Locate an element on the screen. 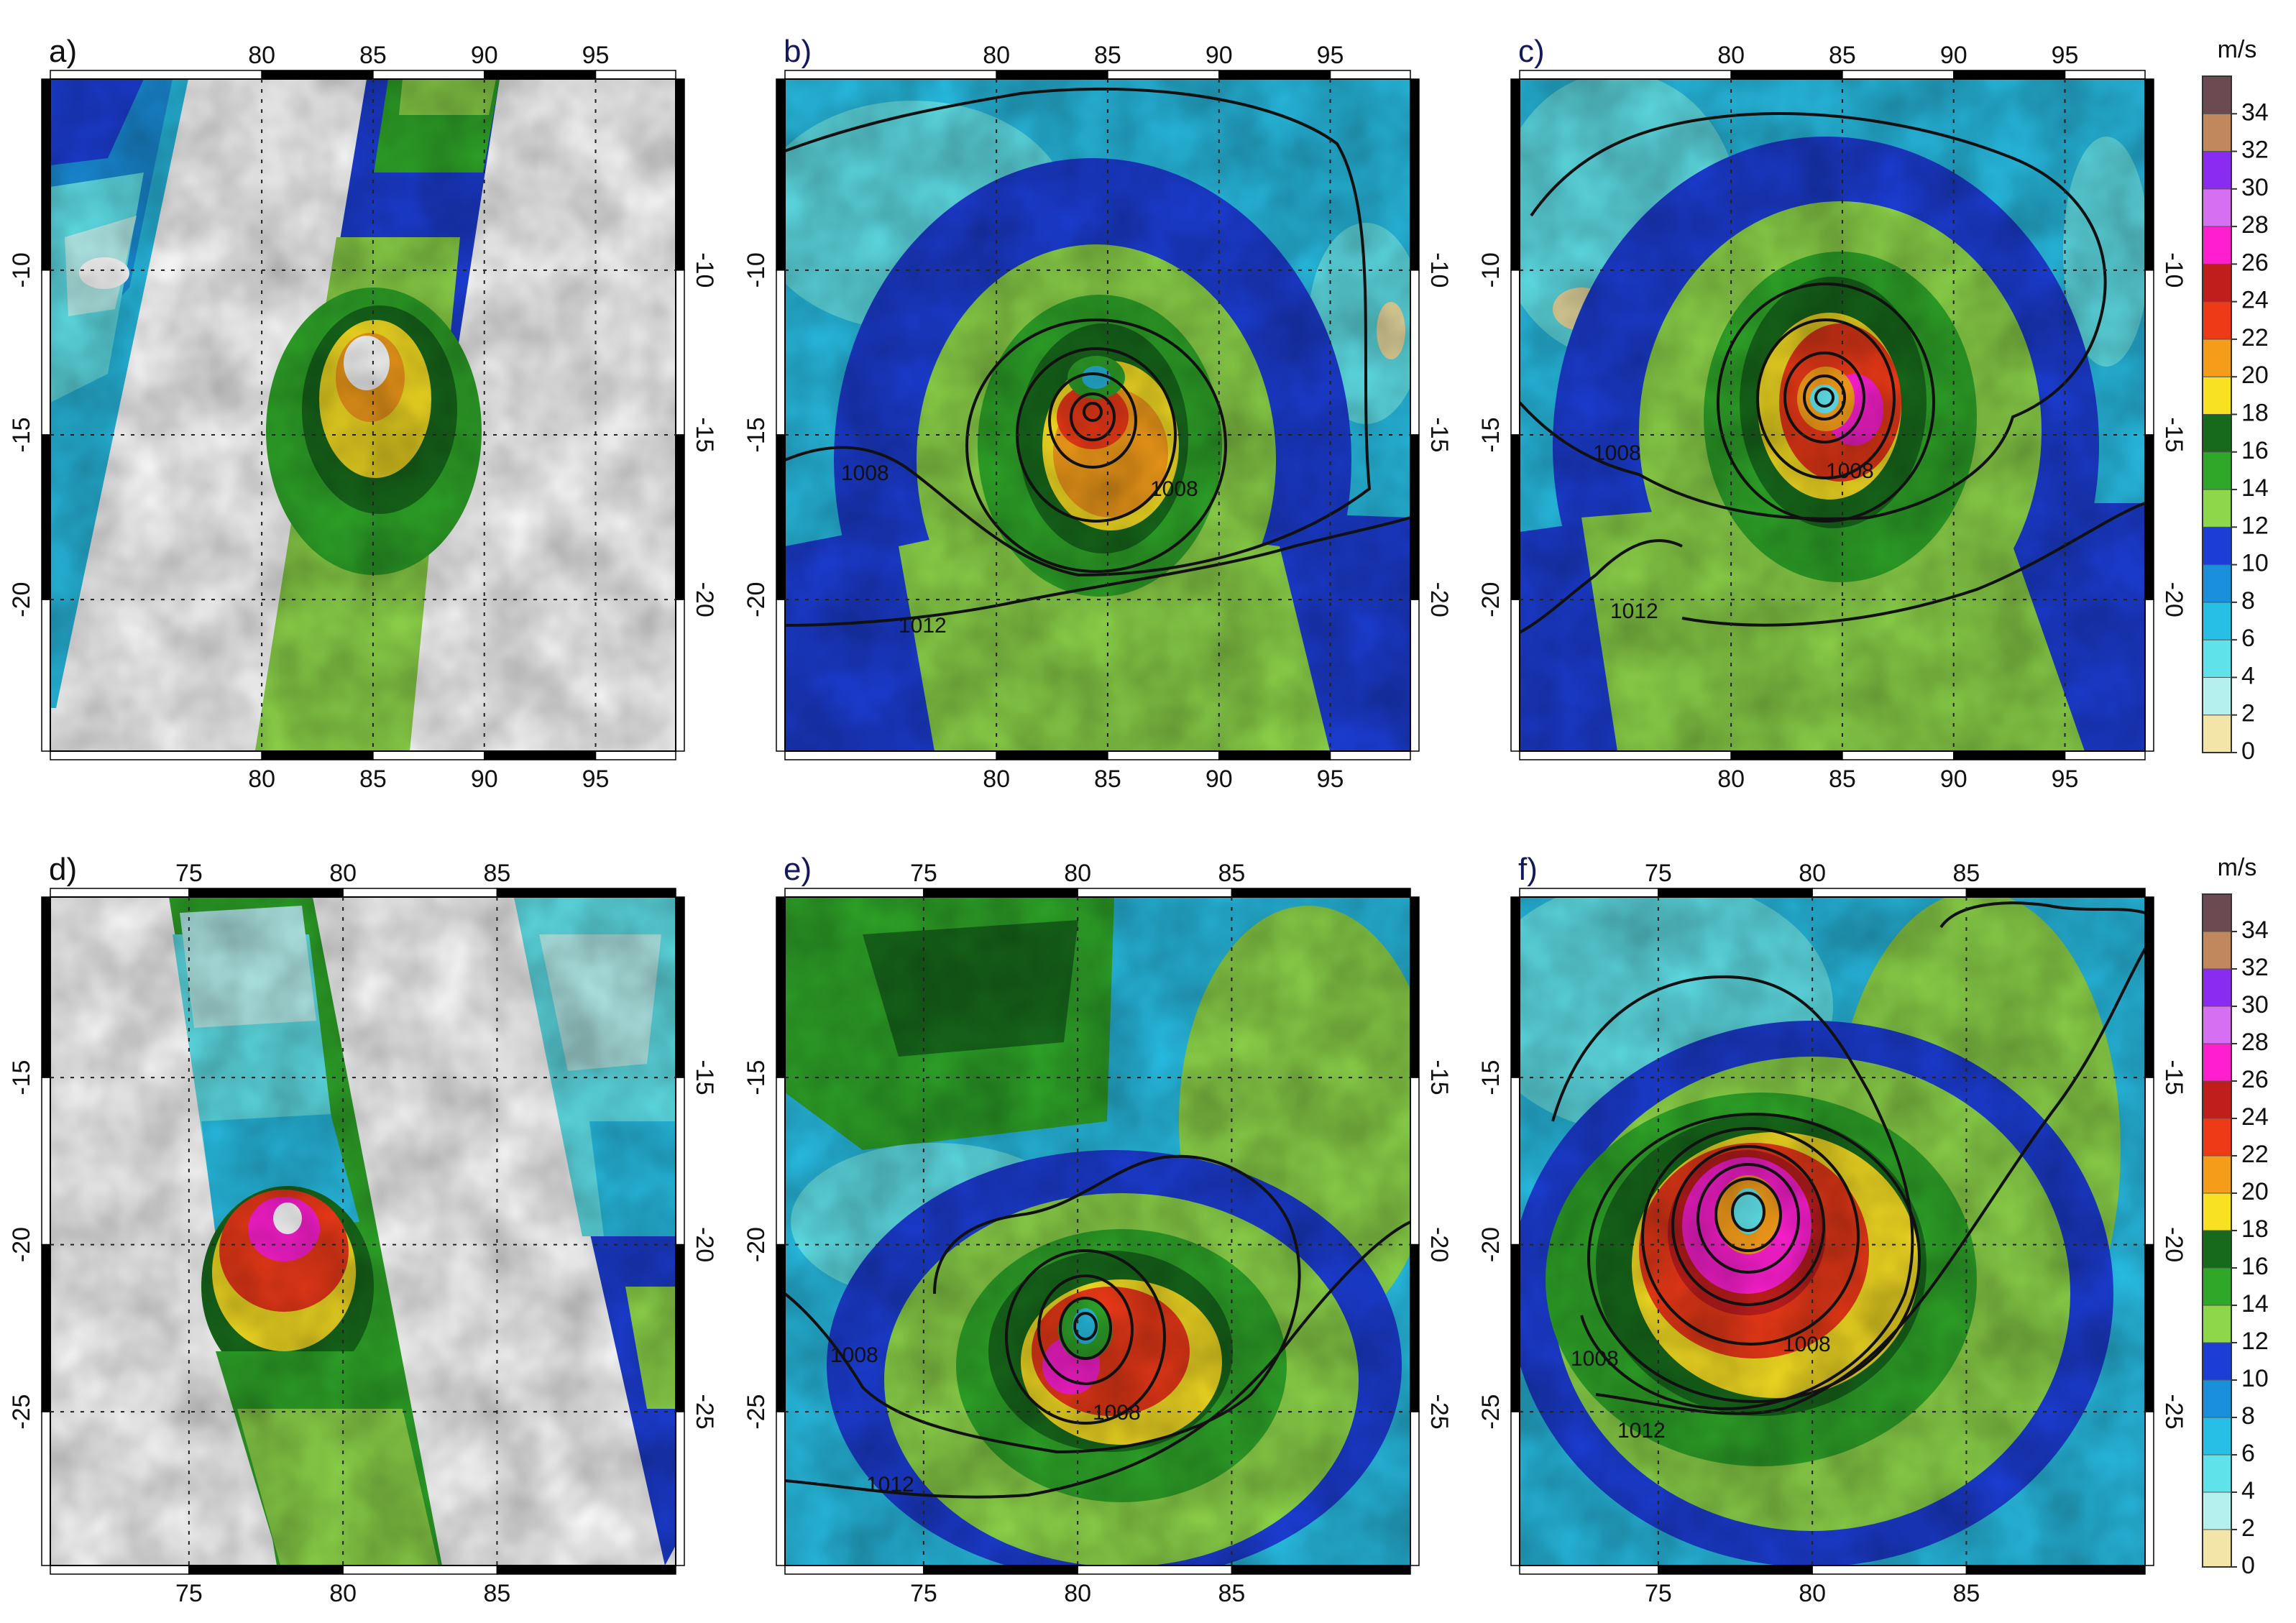 This screenshot has height=1623, width=2296. colorbar-tick-label: 34 is located at coordinates (2255, 930).